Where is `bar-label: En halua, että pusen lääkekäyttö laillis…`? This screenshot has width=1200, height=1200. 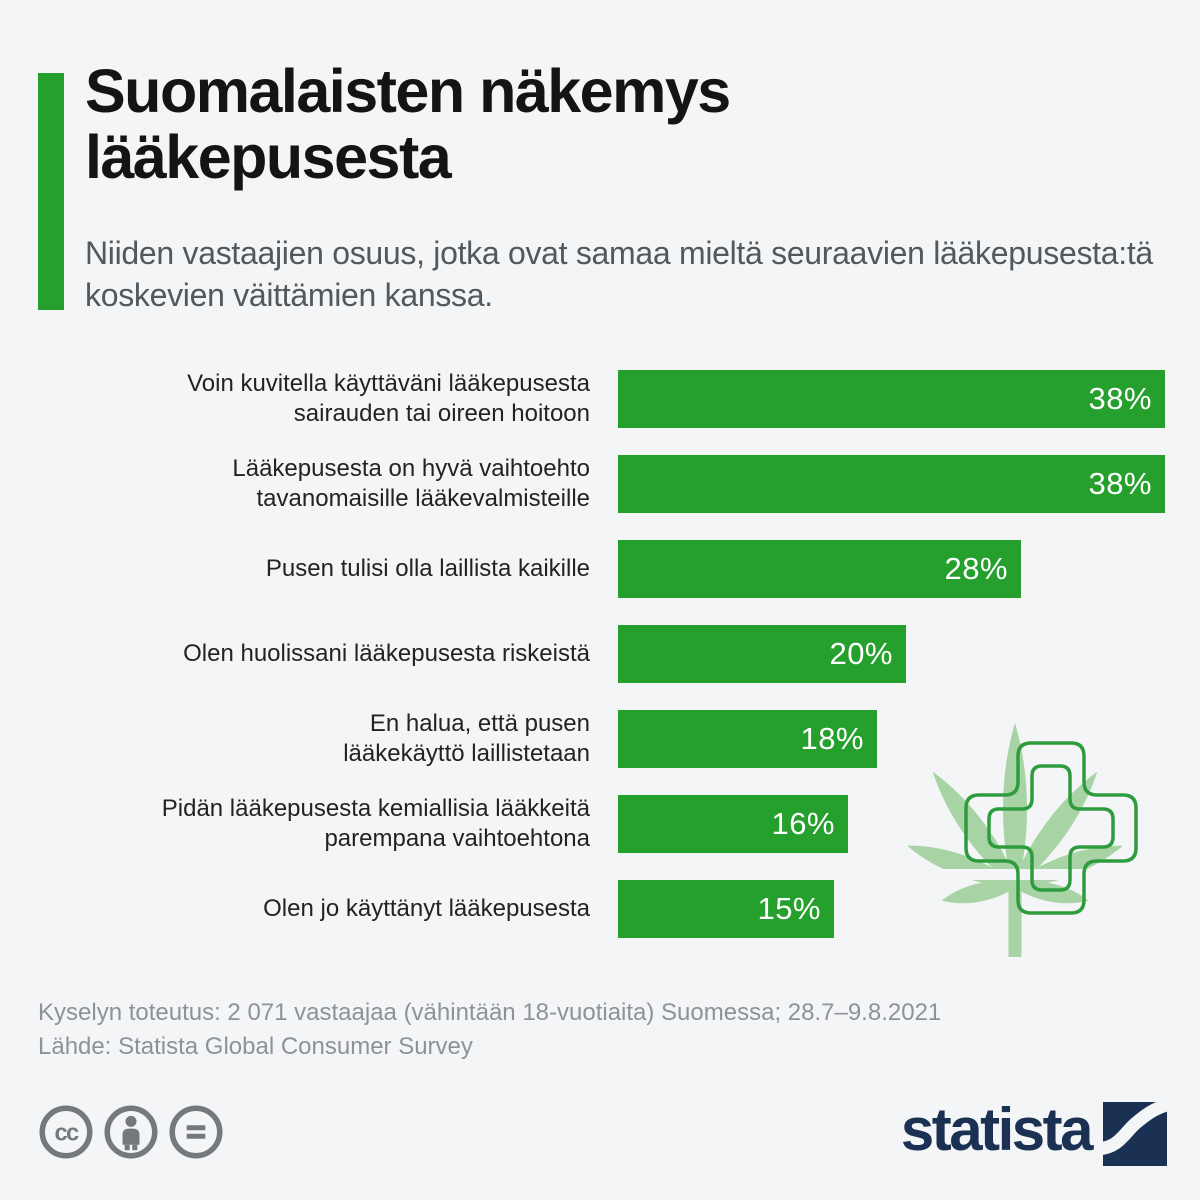
bar-label: En halua, että pusen lääkekäyttö laillis… is located at coordinates (466, 738).